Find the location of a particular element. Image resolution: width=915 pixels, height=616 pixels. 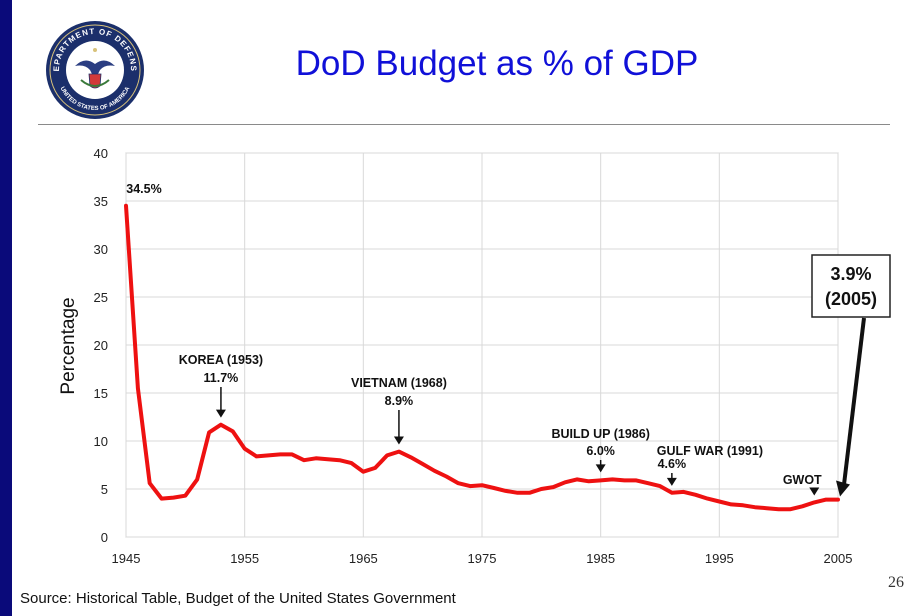

annotation-label: VIETNAM (1968) is located at coordinates (399, 383).